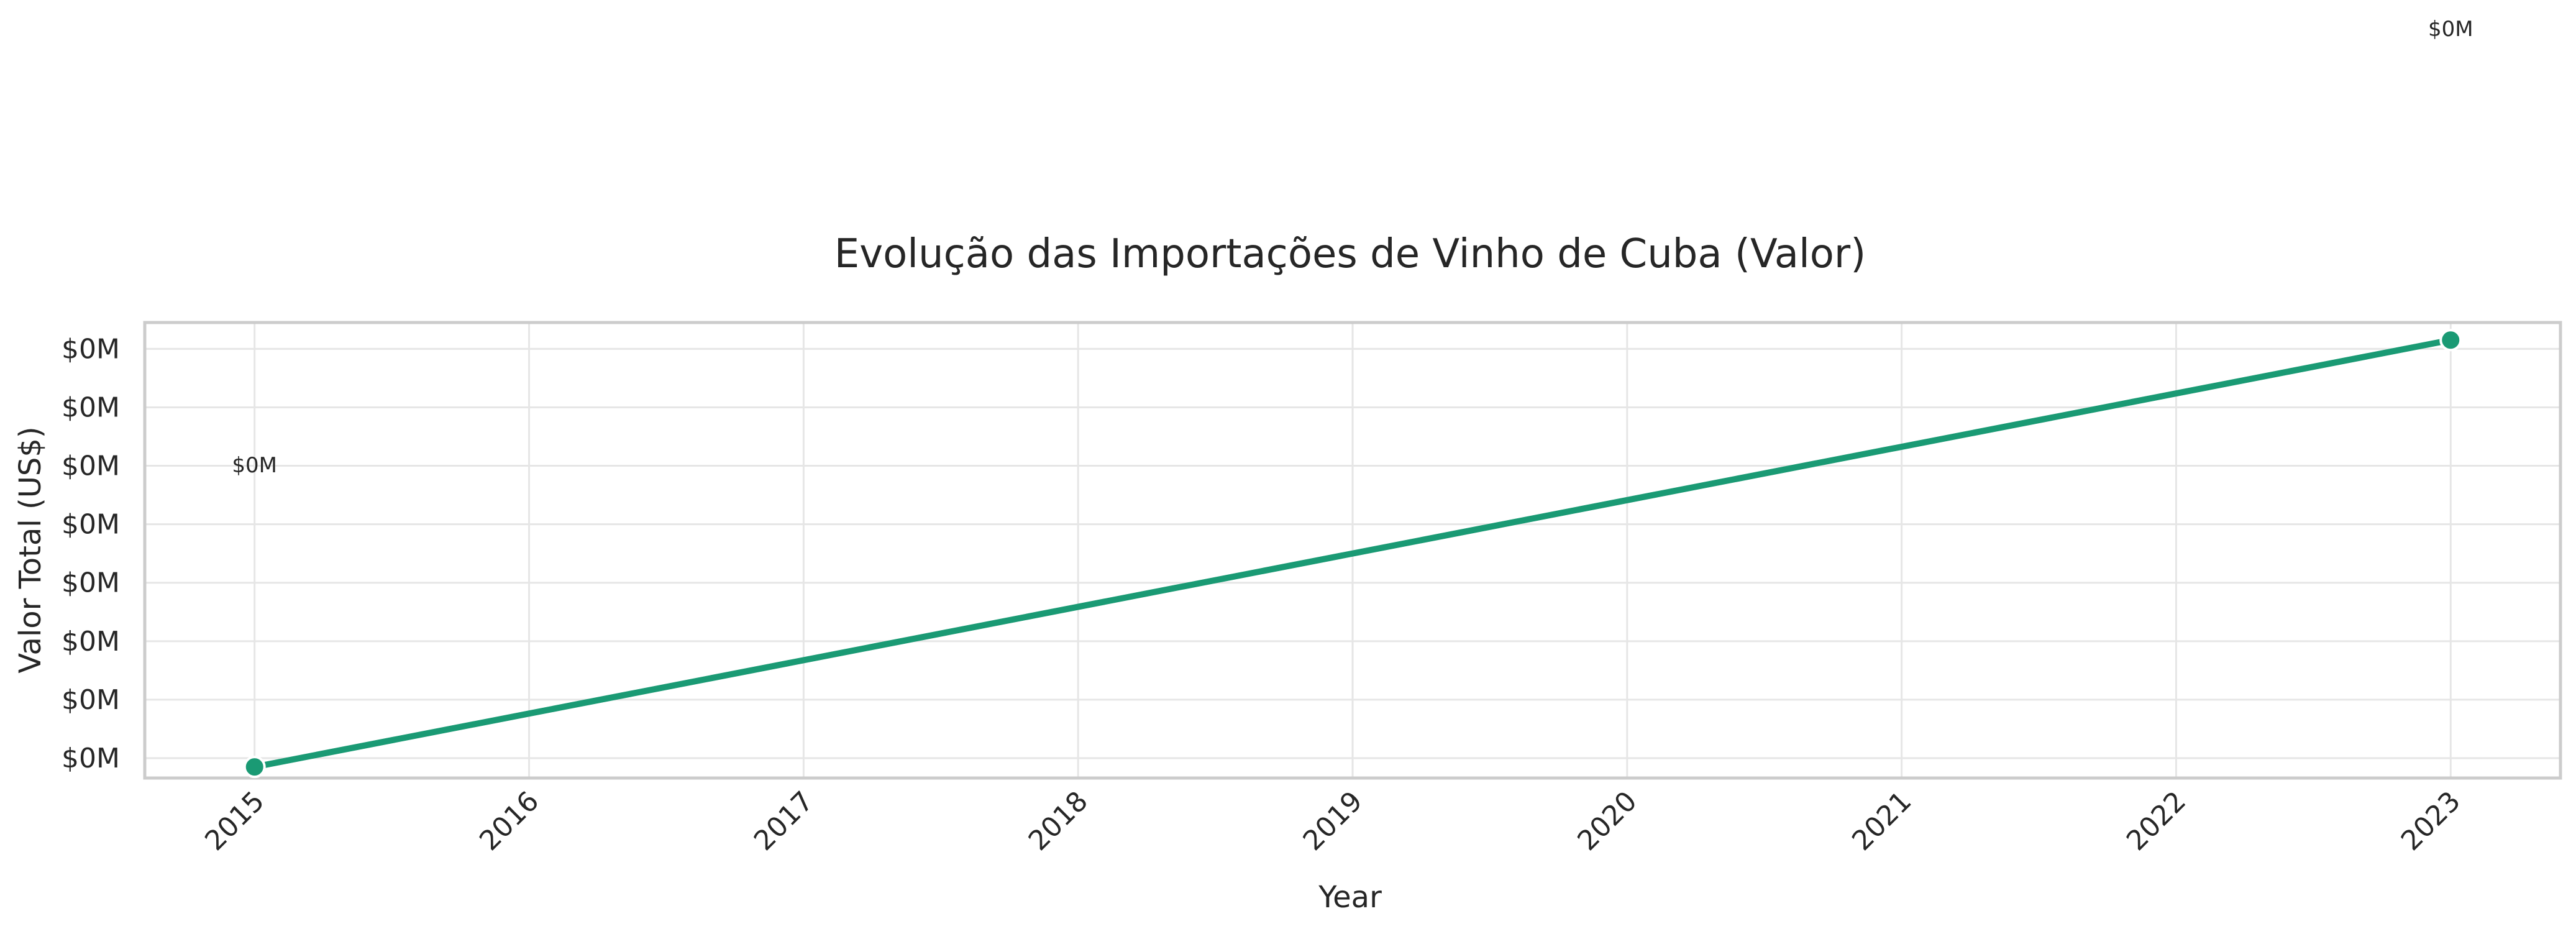 The width and height of the screenshot is (2576, 934). Describe the element at coordinates (1058, 821) in the screenshot. I see `x-tick-label: 2018` at that location.